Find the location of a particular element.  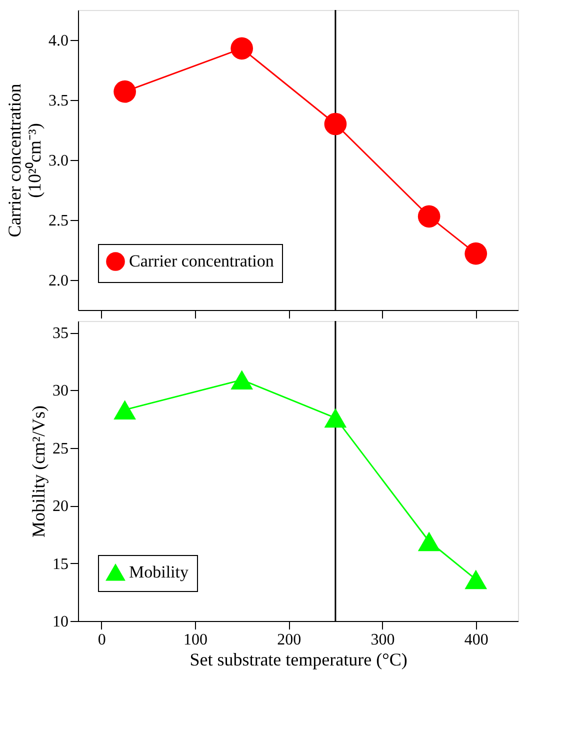

y-axis-title: Mobility (cm²/Vs) is located at coordinates (38, 472).